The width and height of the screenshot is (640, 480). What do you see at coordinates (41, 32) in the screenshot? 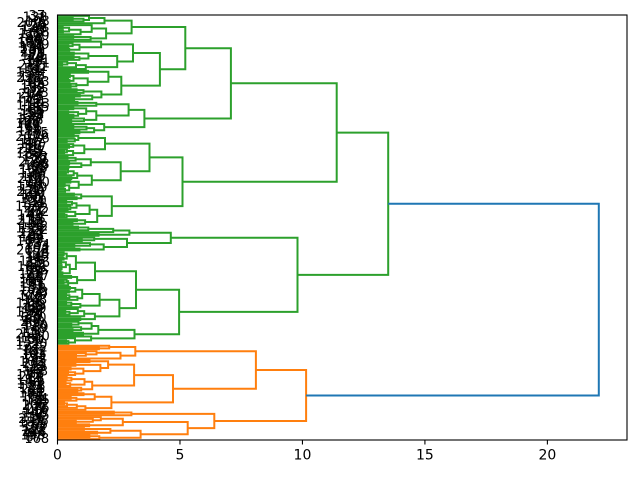
I see `y-tick-label: 18` at bounding box center [41, 32].